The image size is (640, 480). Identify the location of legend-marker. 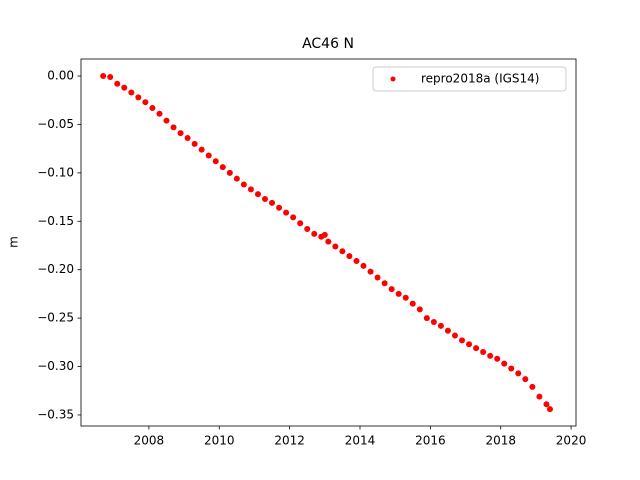
(393, 79).